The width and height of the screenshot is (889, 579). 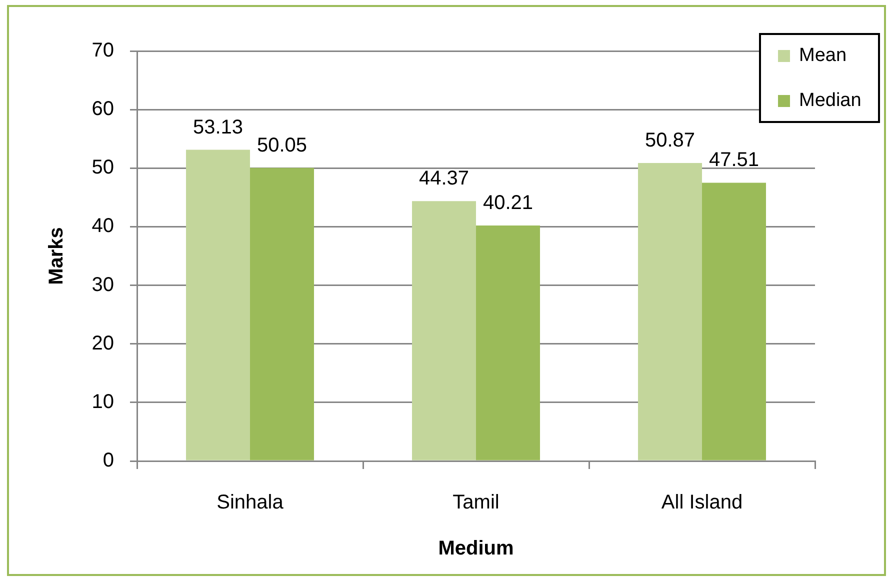 I want to click on legend-label: Mean, so click(x=823, y=56).